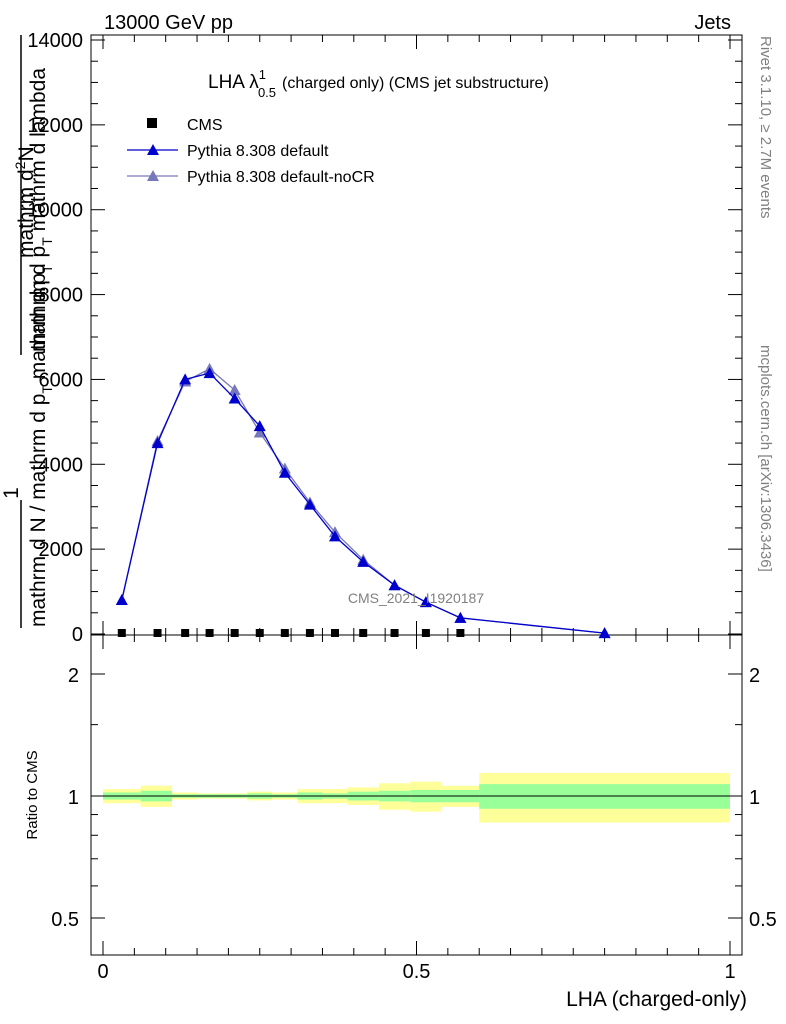 The width and height of the screenshot is (786, 1024). I want to click on x-tick-label: 0, so click(102, 972).